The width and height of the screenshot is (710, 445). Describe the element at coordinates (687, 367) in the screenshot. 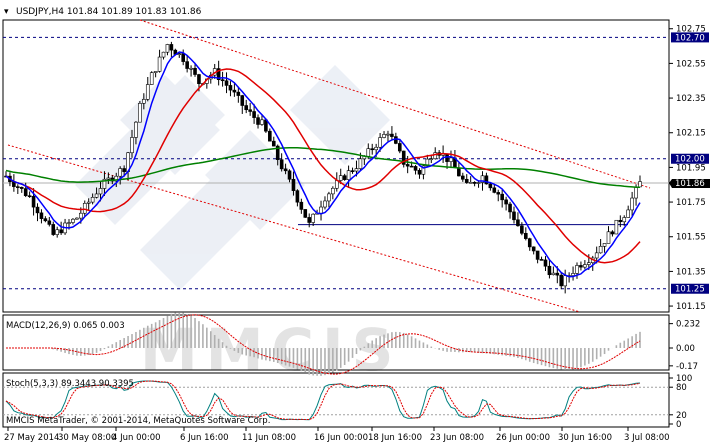

I see `macd-tick-label: -0.17` at that location.